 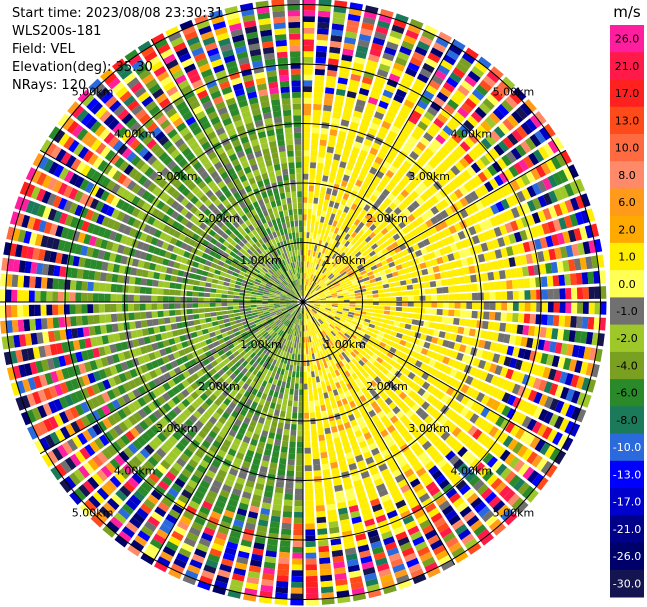 What do you see at coordinates (500, 421) in the screenshot?
I see `ppi-gate-2078` at bounding box center [500, 421].